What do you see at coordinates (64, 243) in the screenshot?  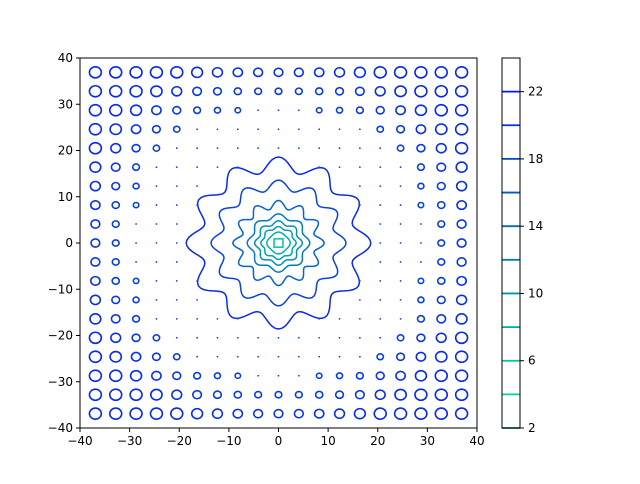 I see `y-axis: −40 −30 −20 −10 0 10 20 30 40` at bounding box center [64, 243].